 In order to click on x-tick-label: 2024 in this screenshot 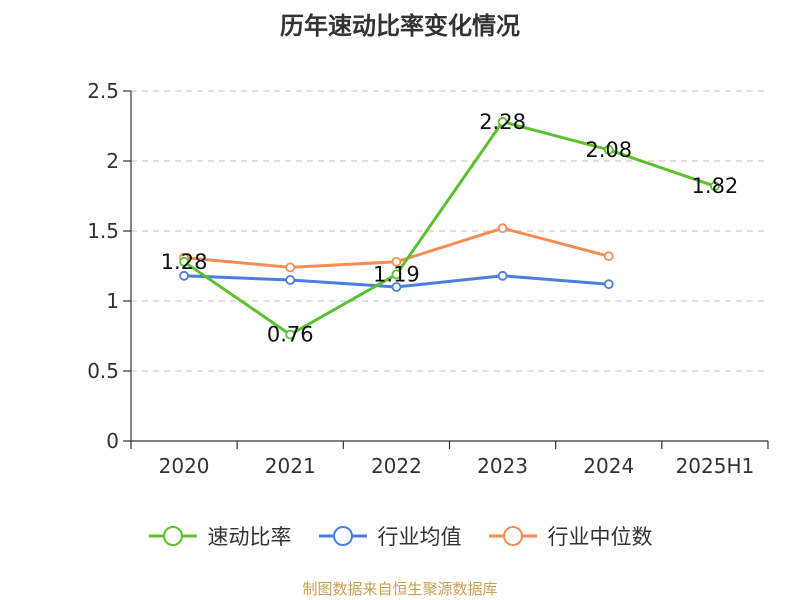, I will do `click(608, 466)`.